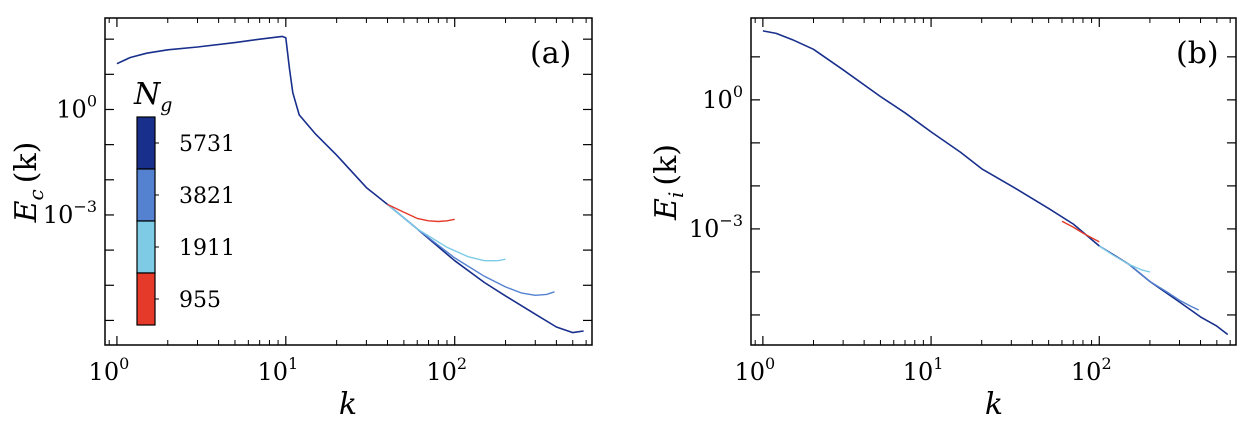 This screenshot has width=1246, height=425. Describe the element at coordinates (207, 144) in the screenshot. I see `colorbar-label-5731: 5731` at that location.